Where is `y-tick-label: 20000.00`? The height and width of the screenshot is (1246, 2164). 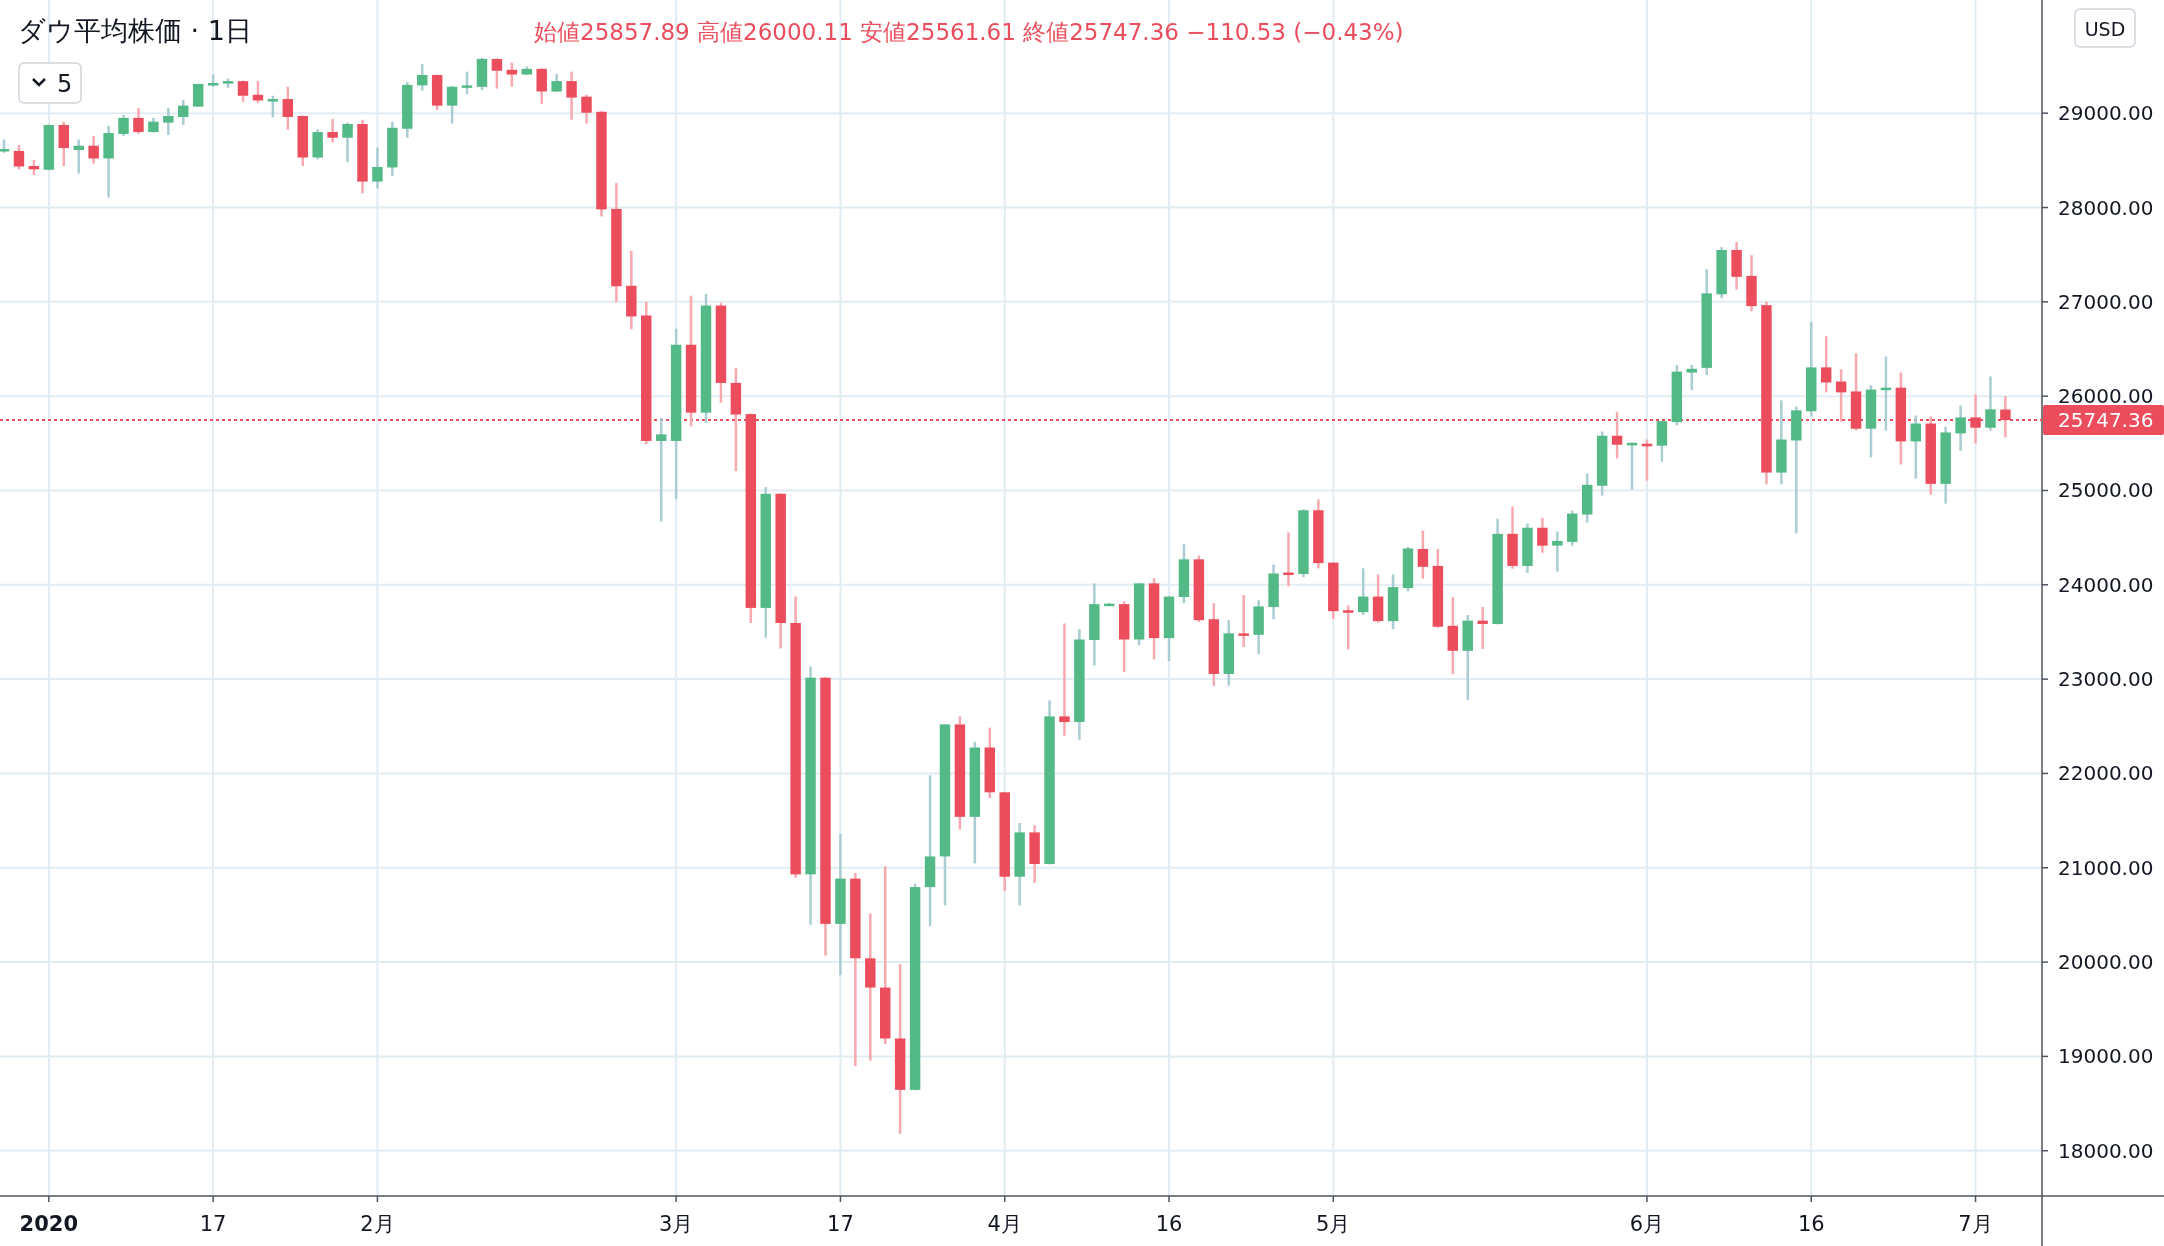 y-tick-label: 20000.00 is located at coordinates (2106, 962).